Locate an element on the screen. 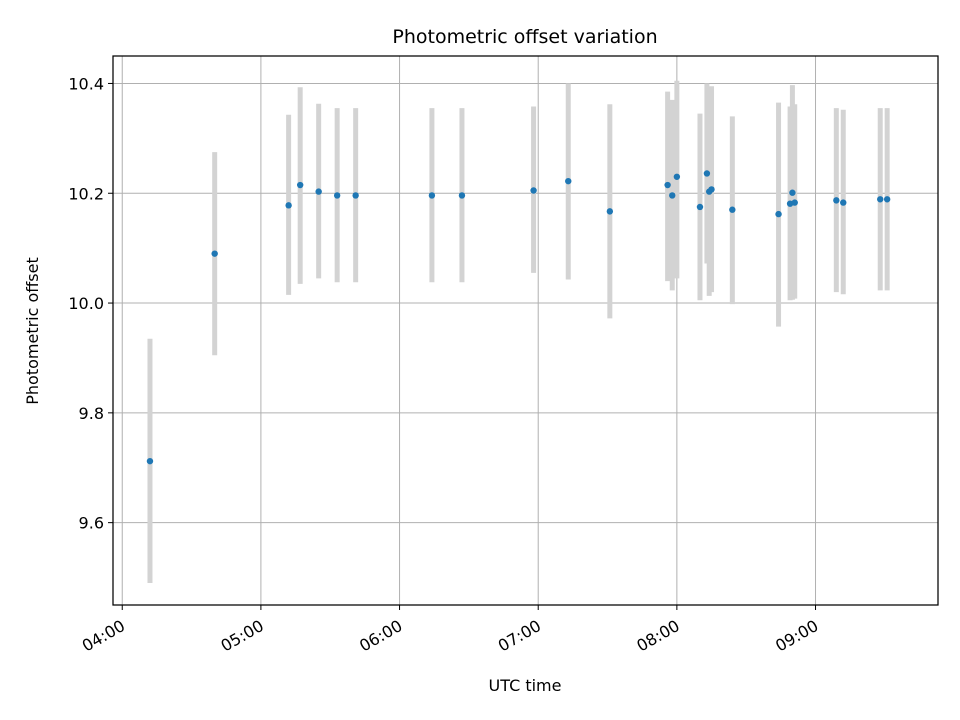  x-axis-title: UTC time is located at coordinates (525, 685).